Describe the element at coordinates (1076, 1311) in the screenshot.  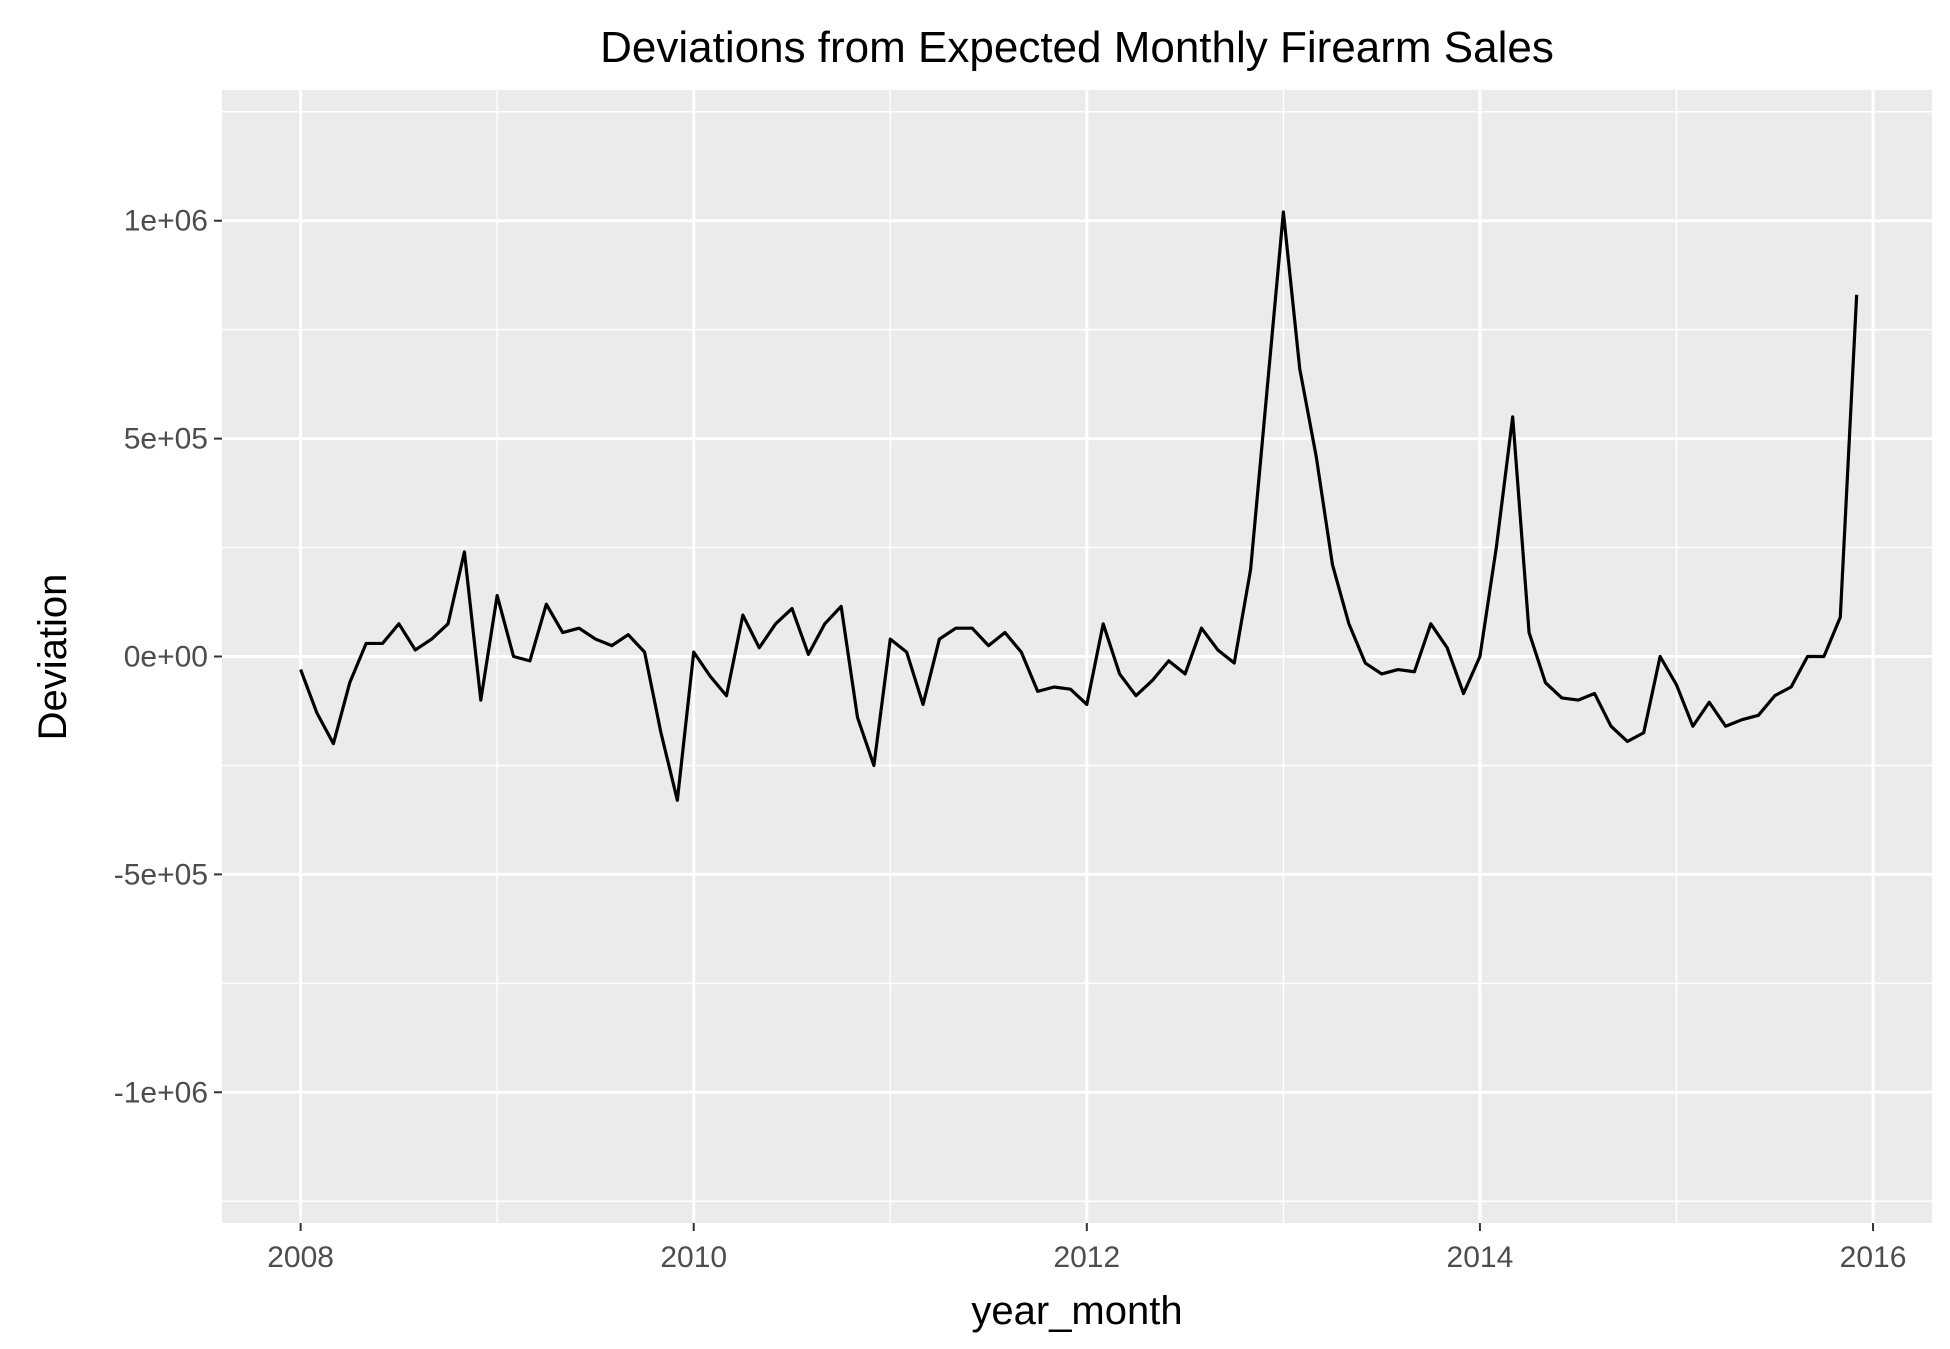
I see `x-axis-title: year_month` at that location.